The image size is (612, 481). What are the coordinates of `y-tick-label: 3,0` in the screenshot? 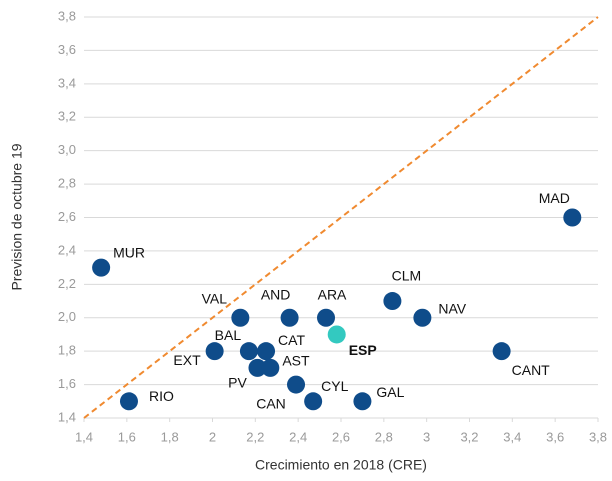 It's located at (67, 149).